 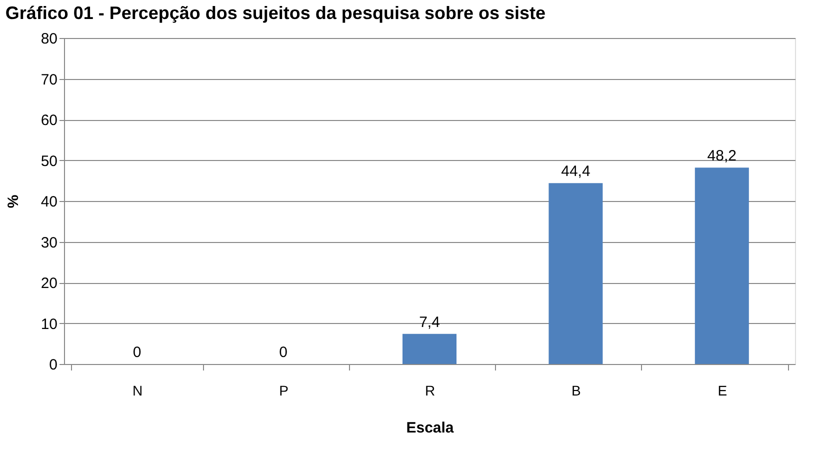 I want to click on x-tick-label: R, so click(x=430, y=390).